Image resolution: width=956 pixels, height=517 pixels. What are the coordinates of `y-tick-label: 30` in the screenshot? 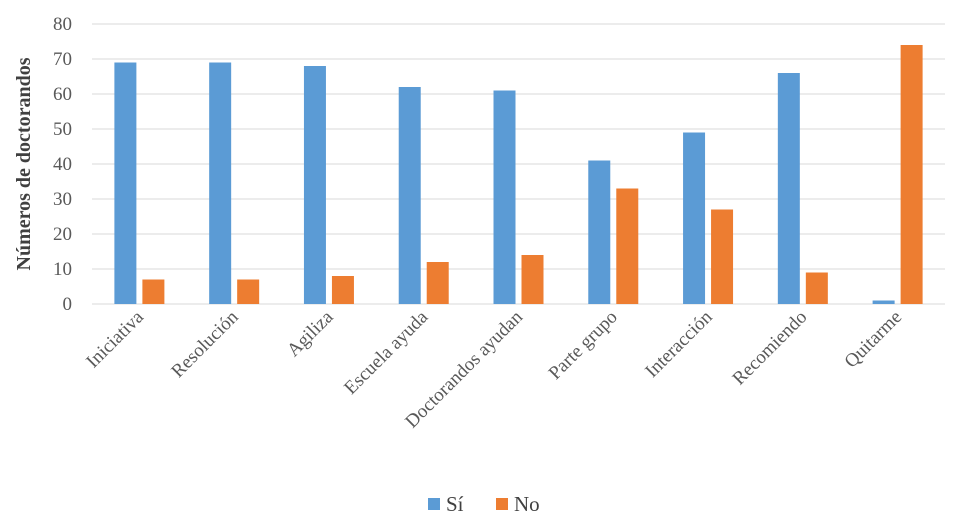 It's located at (62, 199).